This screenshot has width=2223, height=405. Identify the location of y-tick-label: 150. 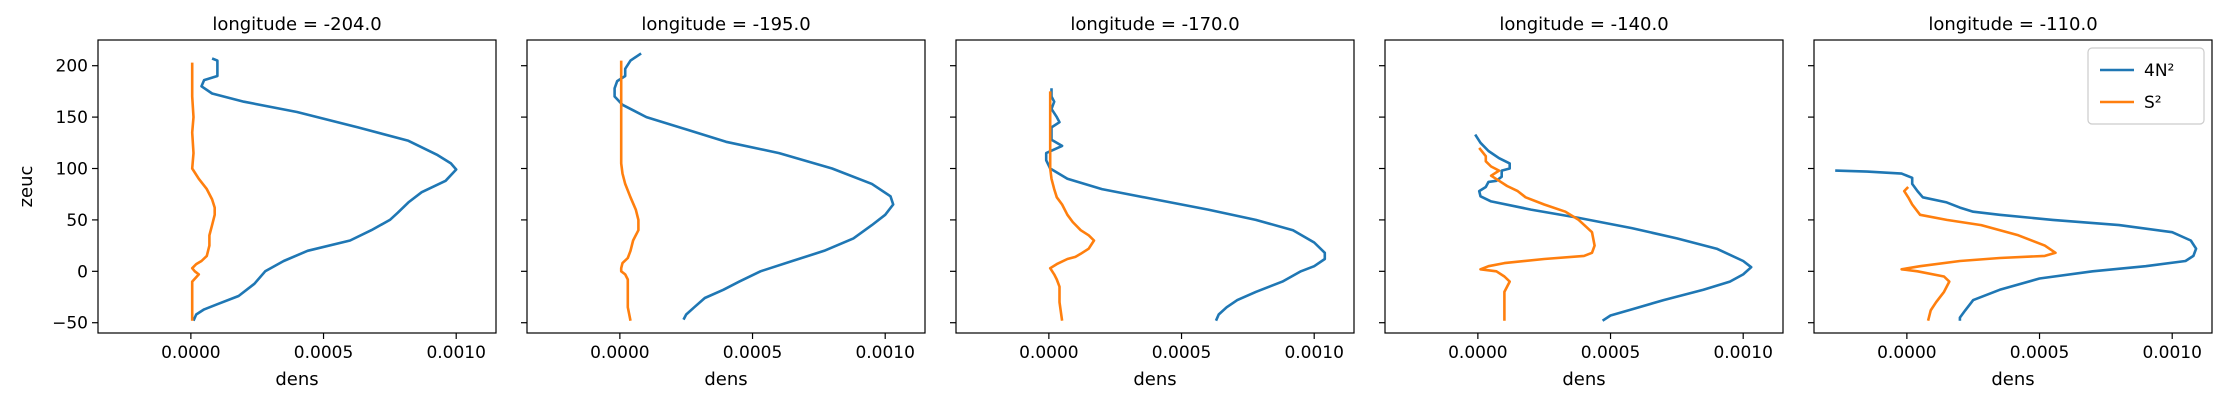
(72, 118).